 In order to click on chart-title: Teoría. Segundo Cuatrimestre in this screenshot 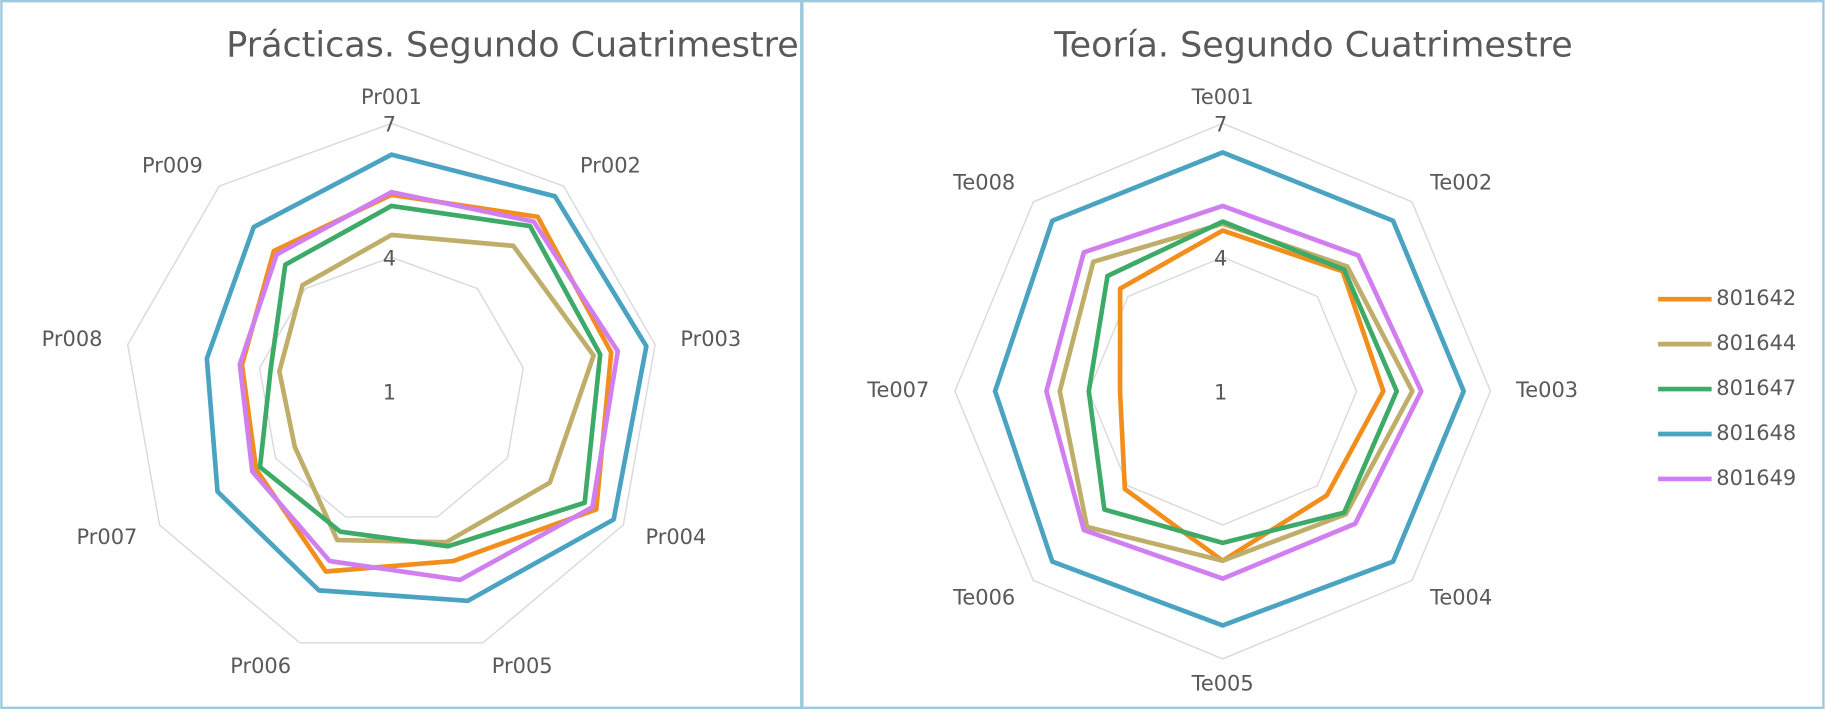, I will do `click(1313, 46)`.